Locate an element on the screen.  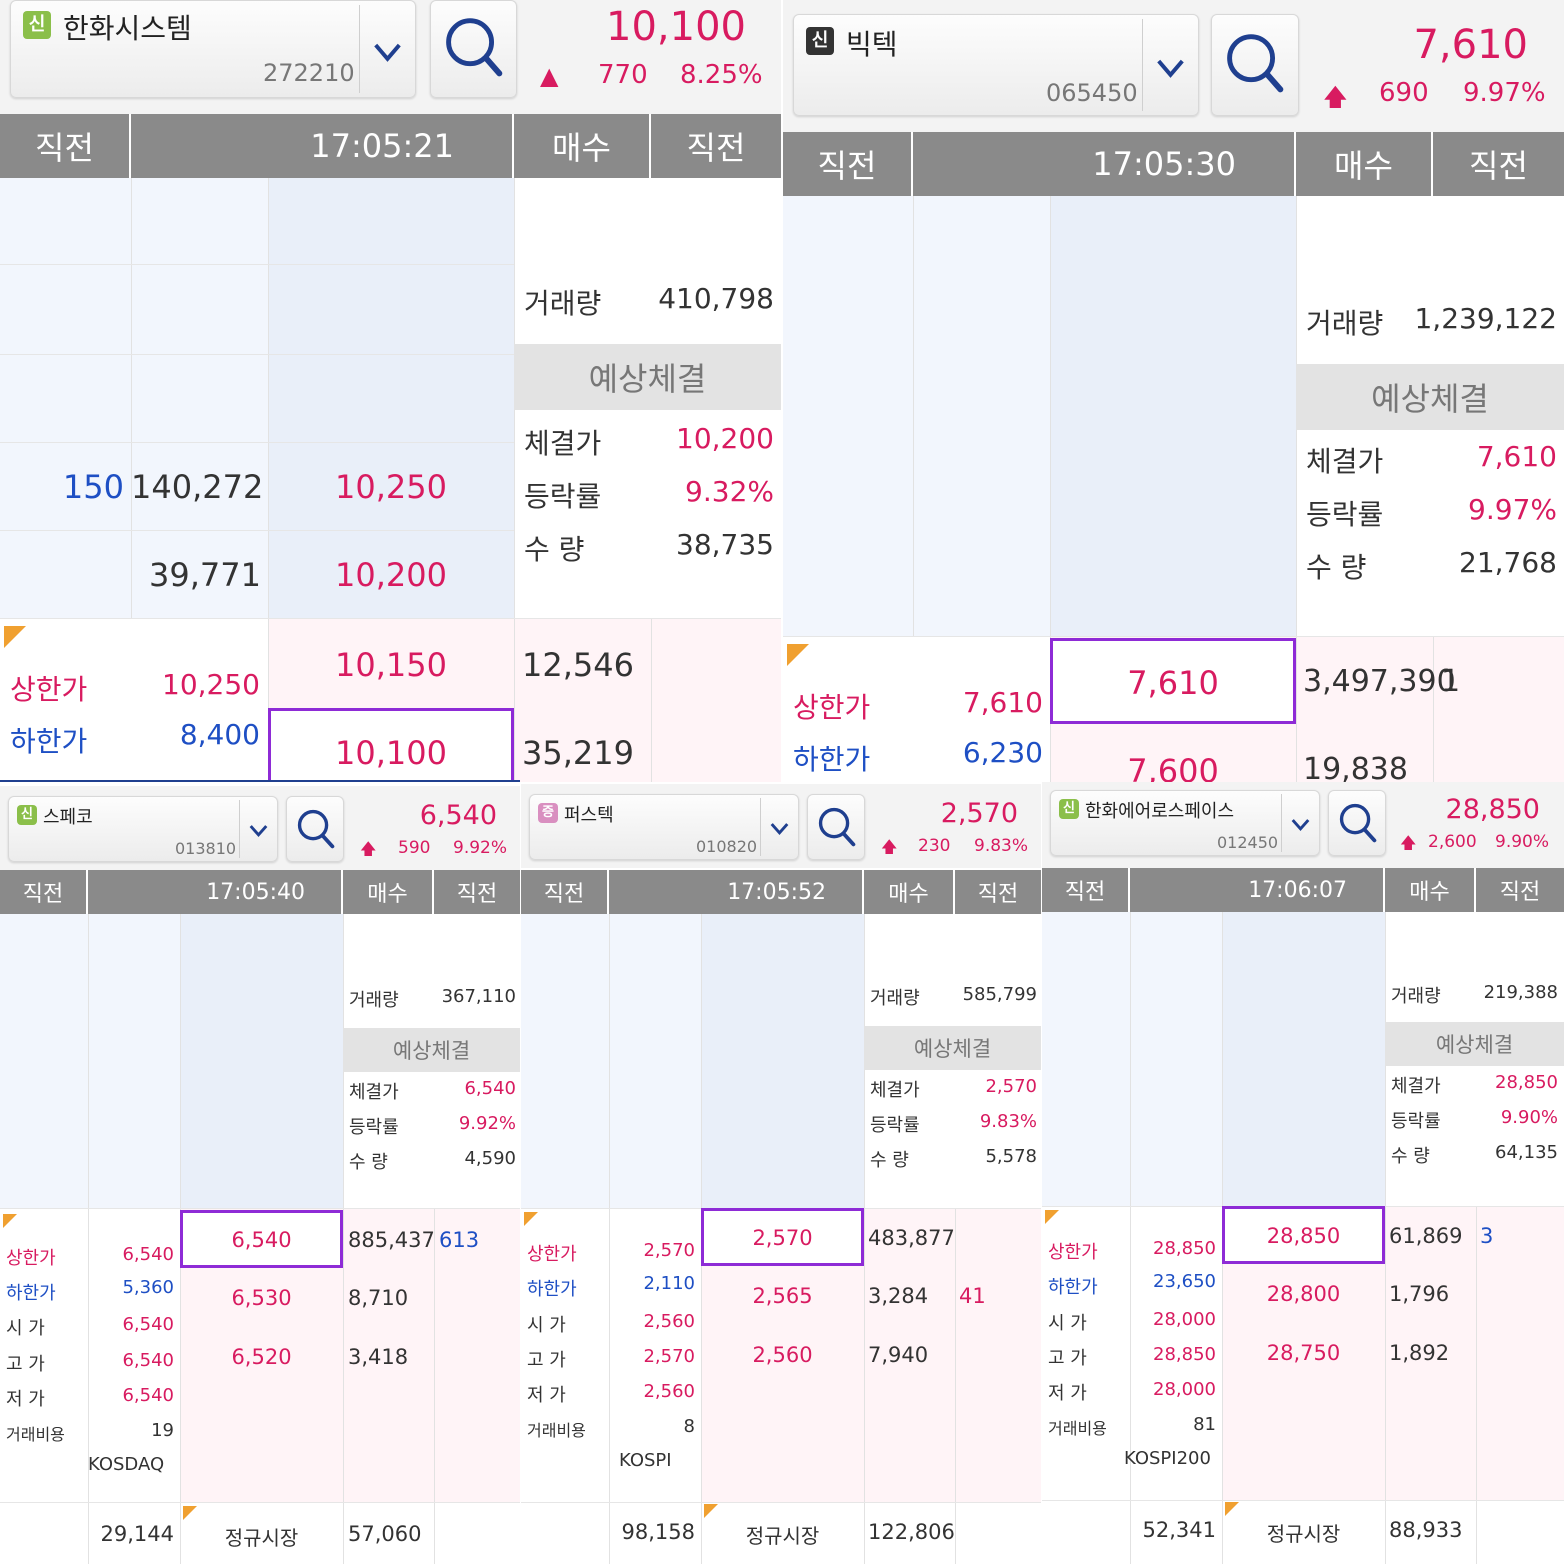
exp-rate: 9.97% is located at coordinates (1512, 509).